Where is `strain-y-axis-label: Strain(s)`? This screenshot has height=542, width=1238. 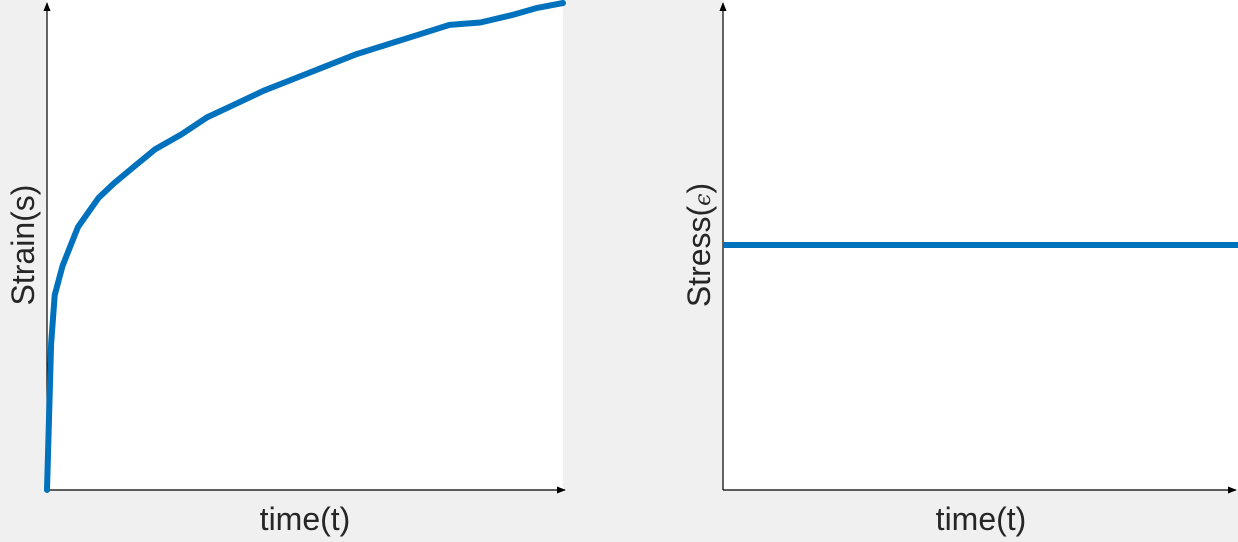 strain-y-axis-label: Strain(s) is located at coordinates (23, 245).